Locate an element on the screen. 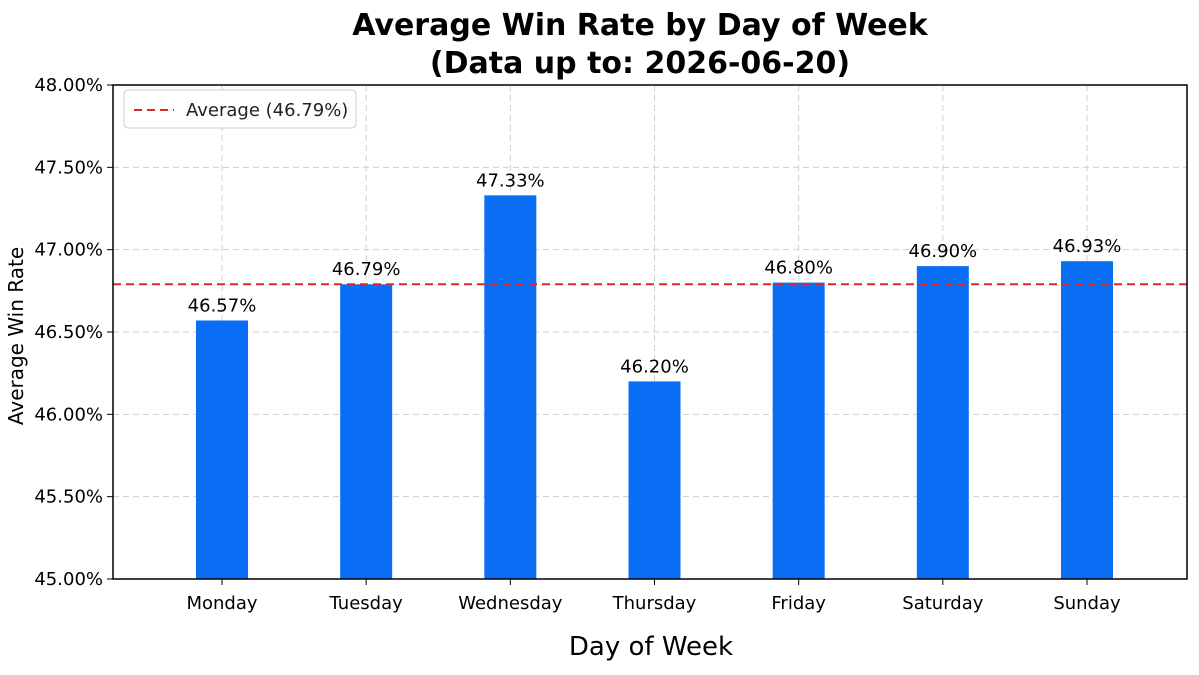 Image resolution: width=1199 pixels, height=675 pixels. bar-wednesday is located at coordinates (510, 387).